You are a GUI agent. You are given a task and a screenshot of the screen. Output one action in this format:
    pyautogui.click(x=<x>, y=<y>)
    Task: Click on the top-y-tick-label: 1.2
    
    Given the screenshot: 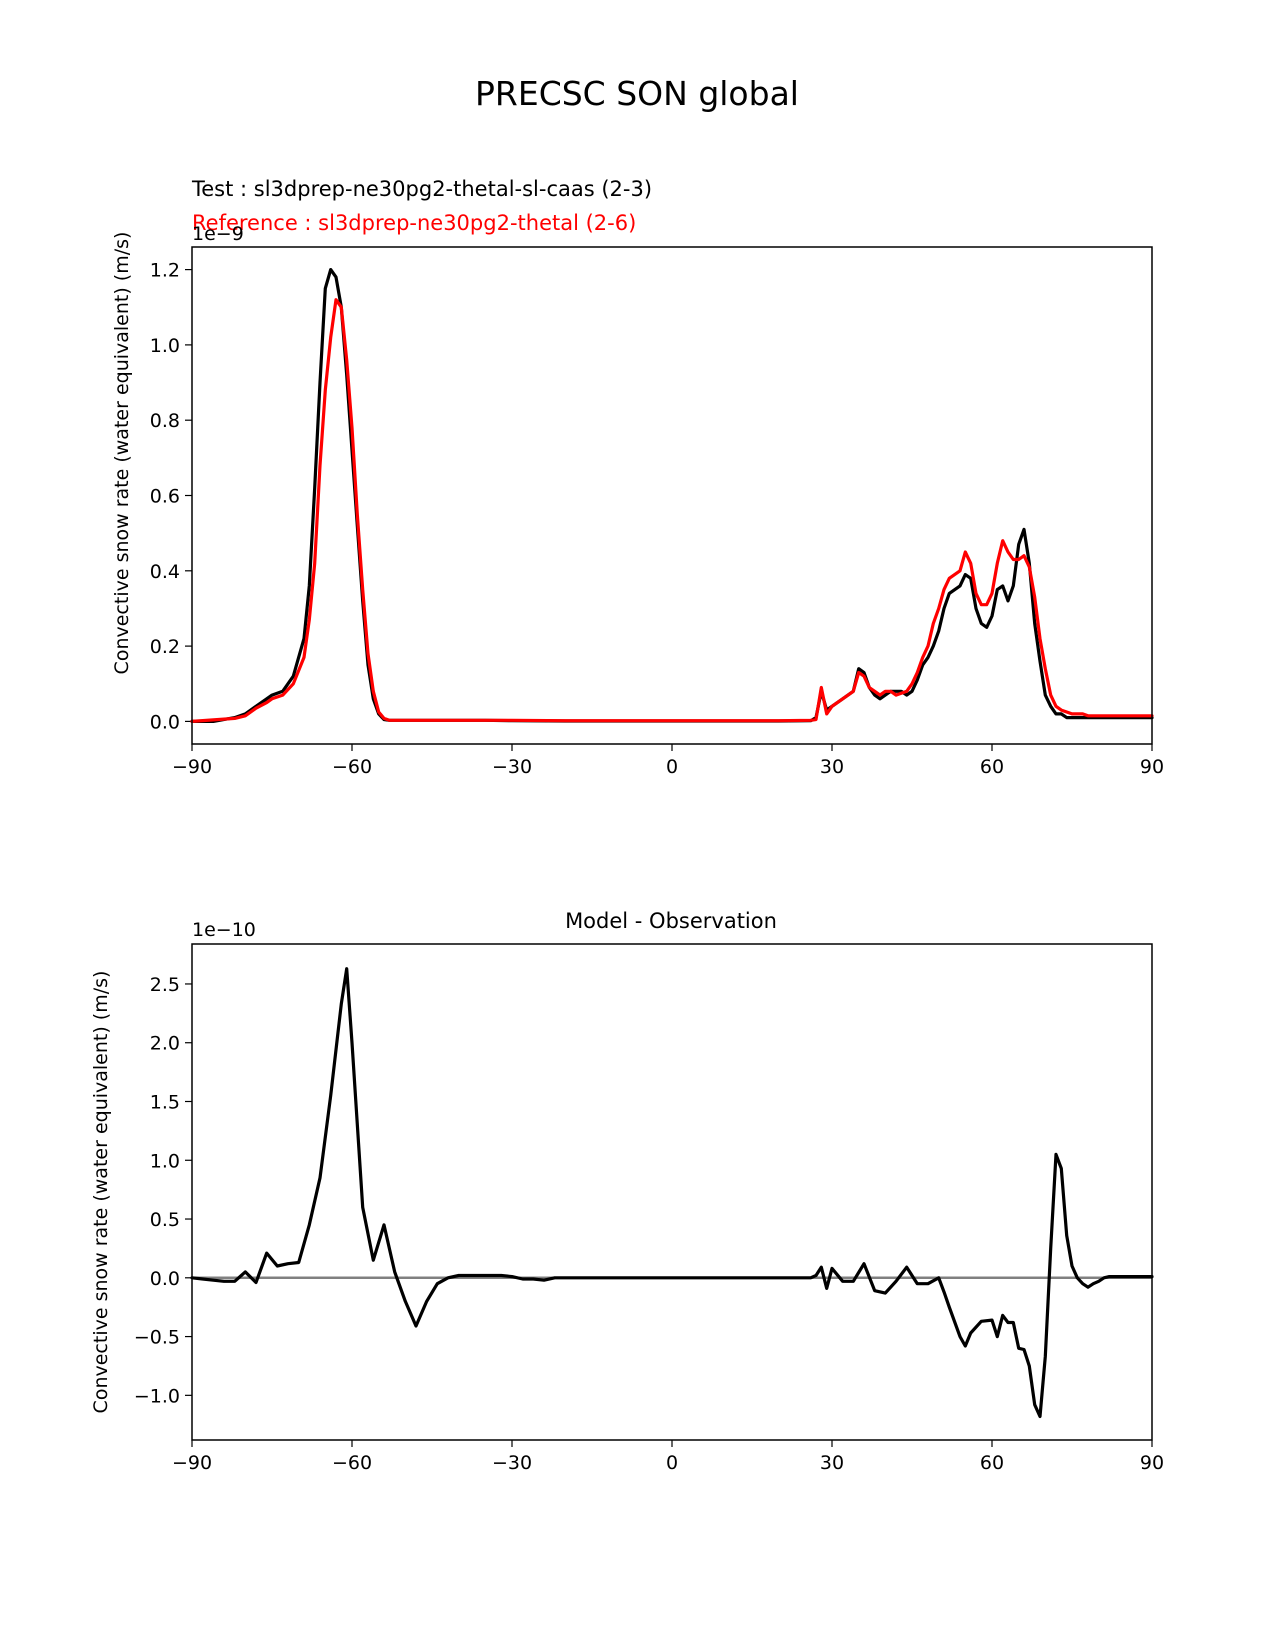 What is the action you would take?
    pyautogui.click(x=165, y=271)
    